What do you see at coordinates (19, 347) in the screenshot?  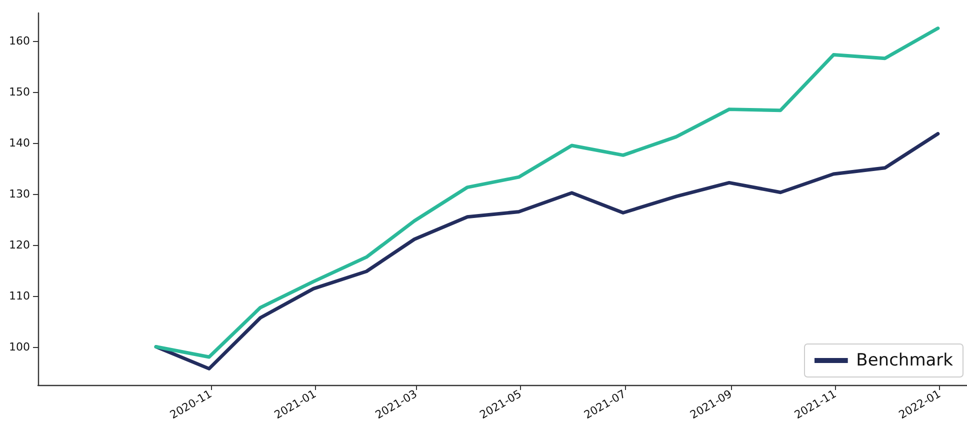 I see `y-tick-label: 100` at bounding box center [19, 347].